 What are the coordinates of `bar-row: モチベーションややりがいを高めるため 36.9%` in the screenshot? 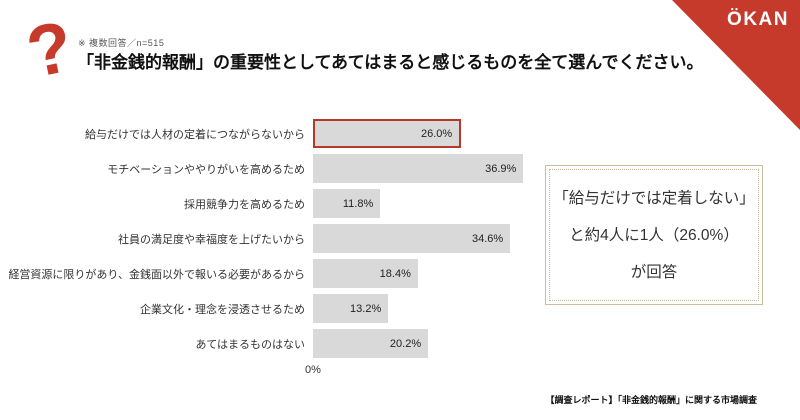 It's located at (272, 168).